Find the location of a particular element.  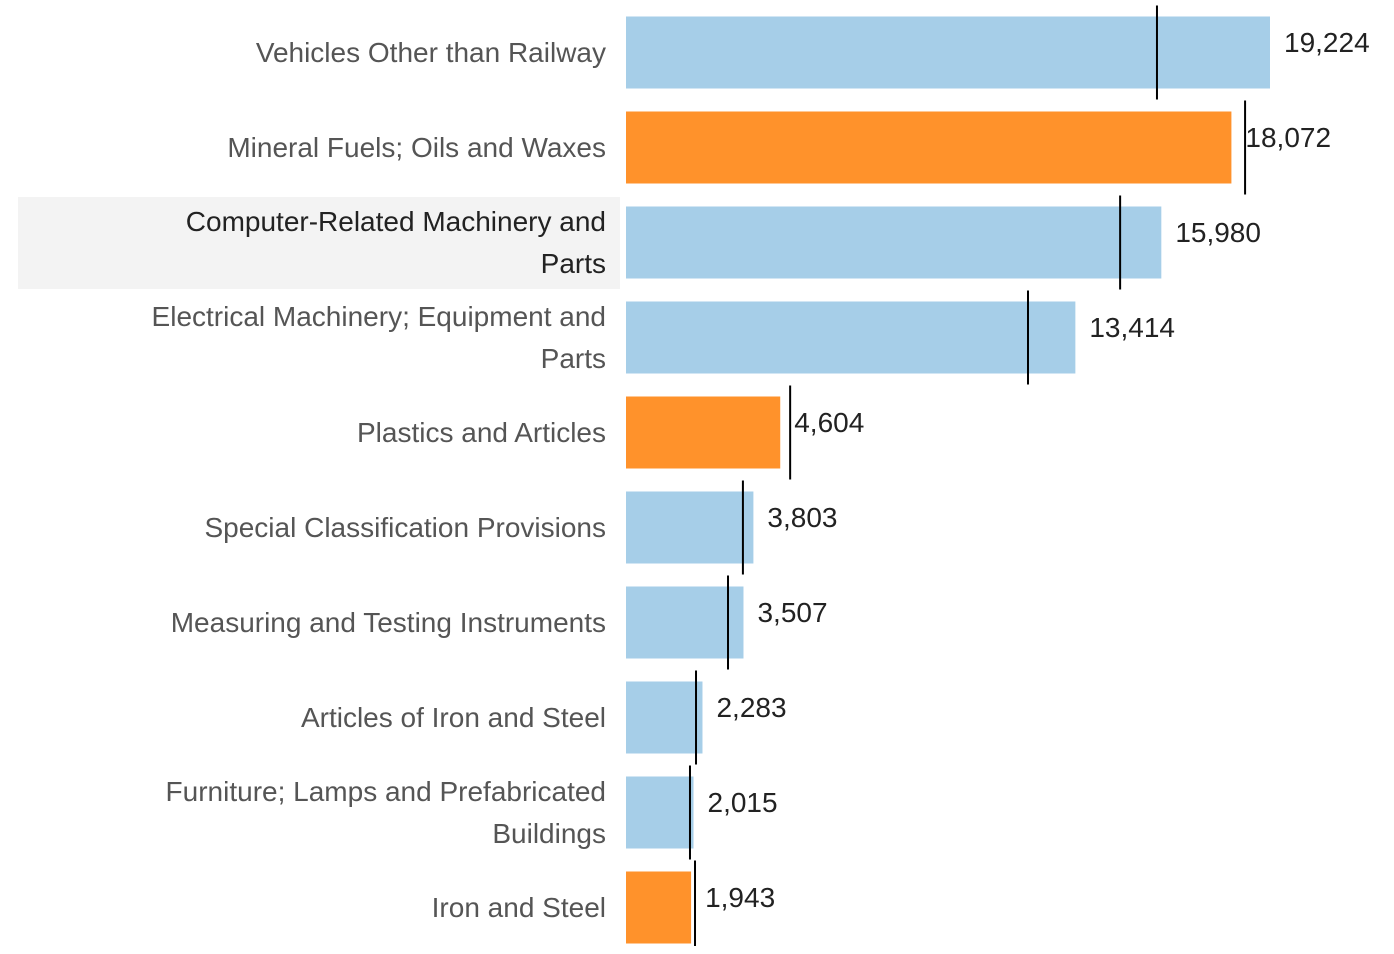

category-label: Special Classification Provisions is located at coordinates (405, 527).